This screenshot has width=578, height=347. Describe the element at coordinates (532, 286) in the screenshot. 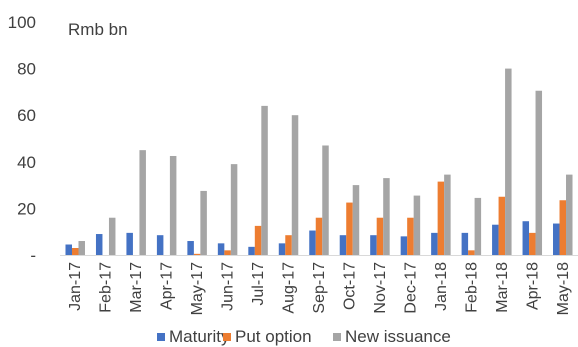

I see `x-tick-label: Apr-18` at that location.